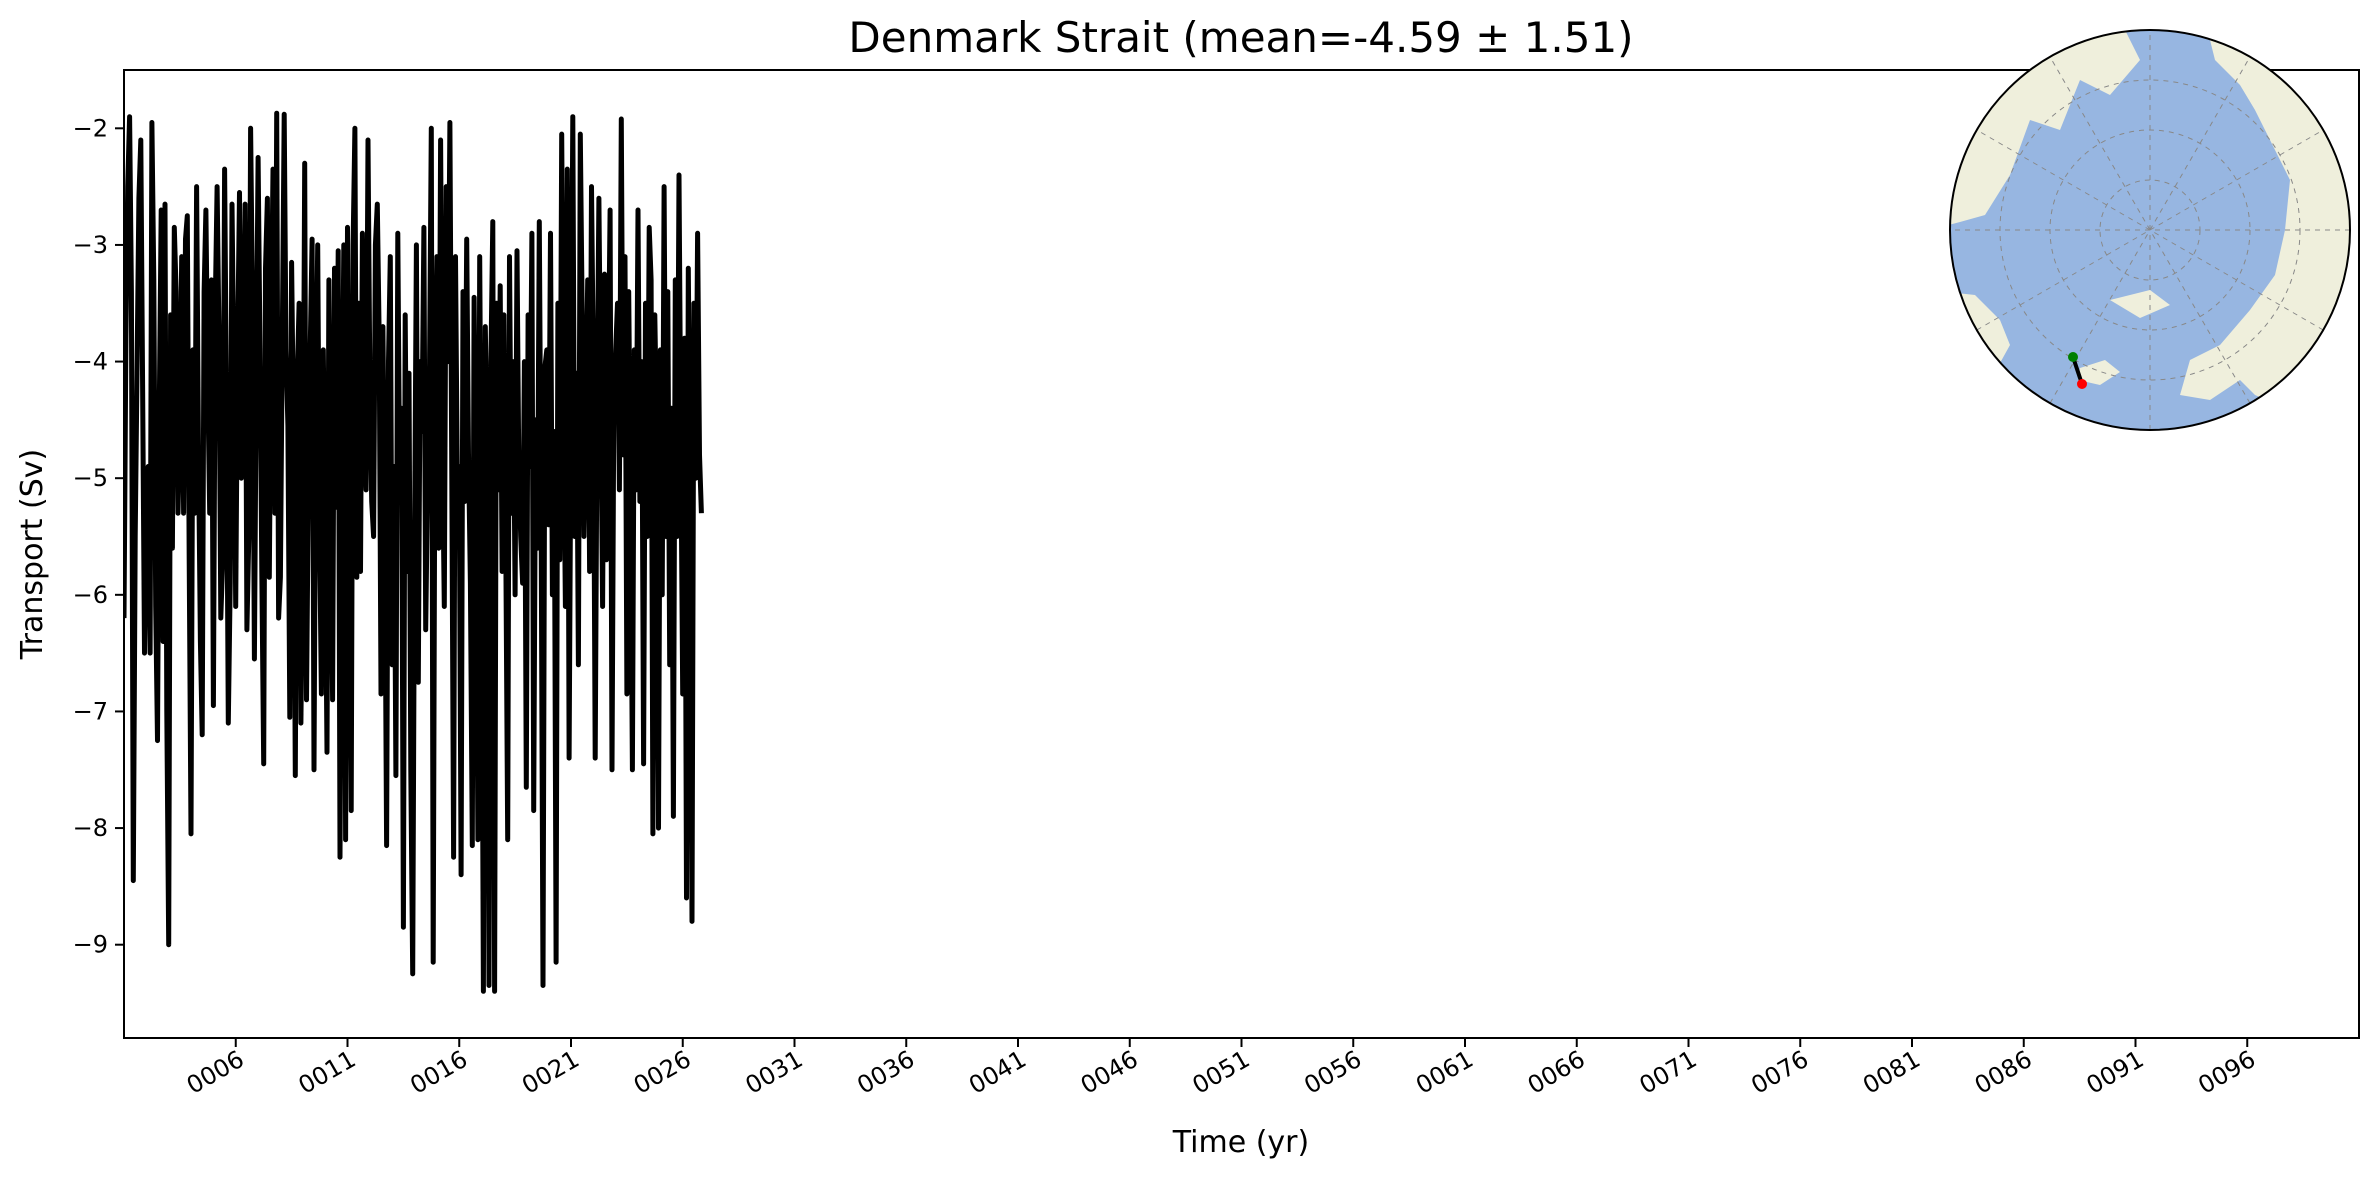 The width and height of the screenshot is (2379, 1180). I want to click on y-tick-label: −4, so click(90, 362).